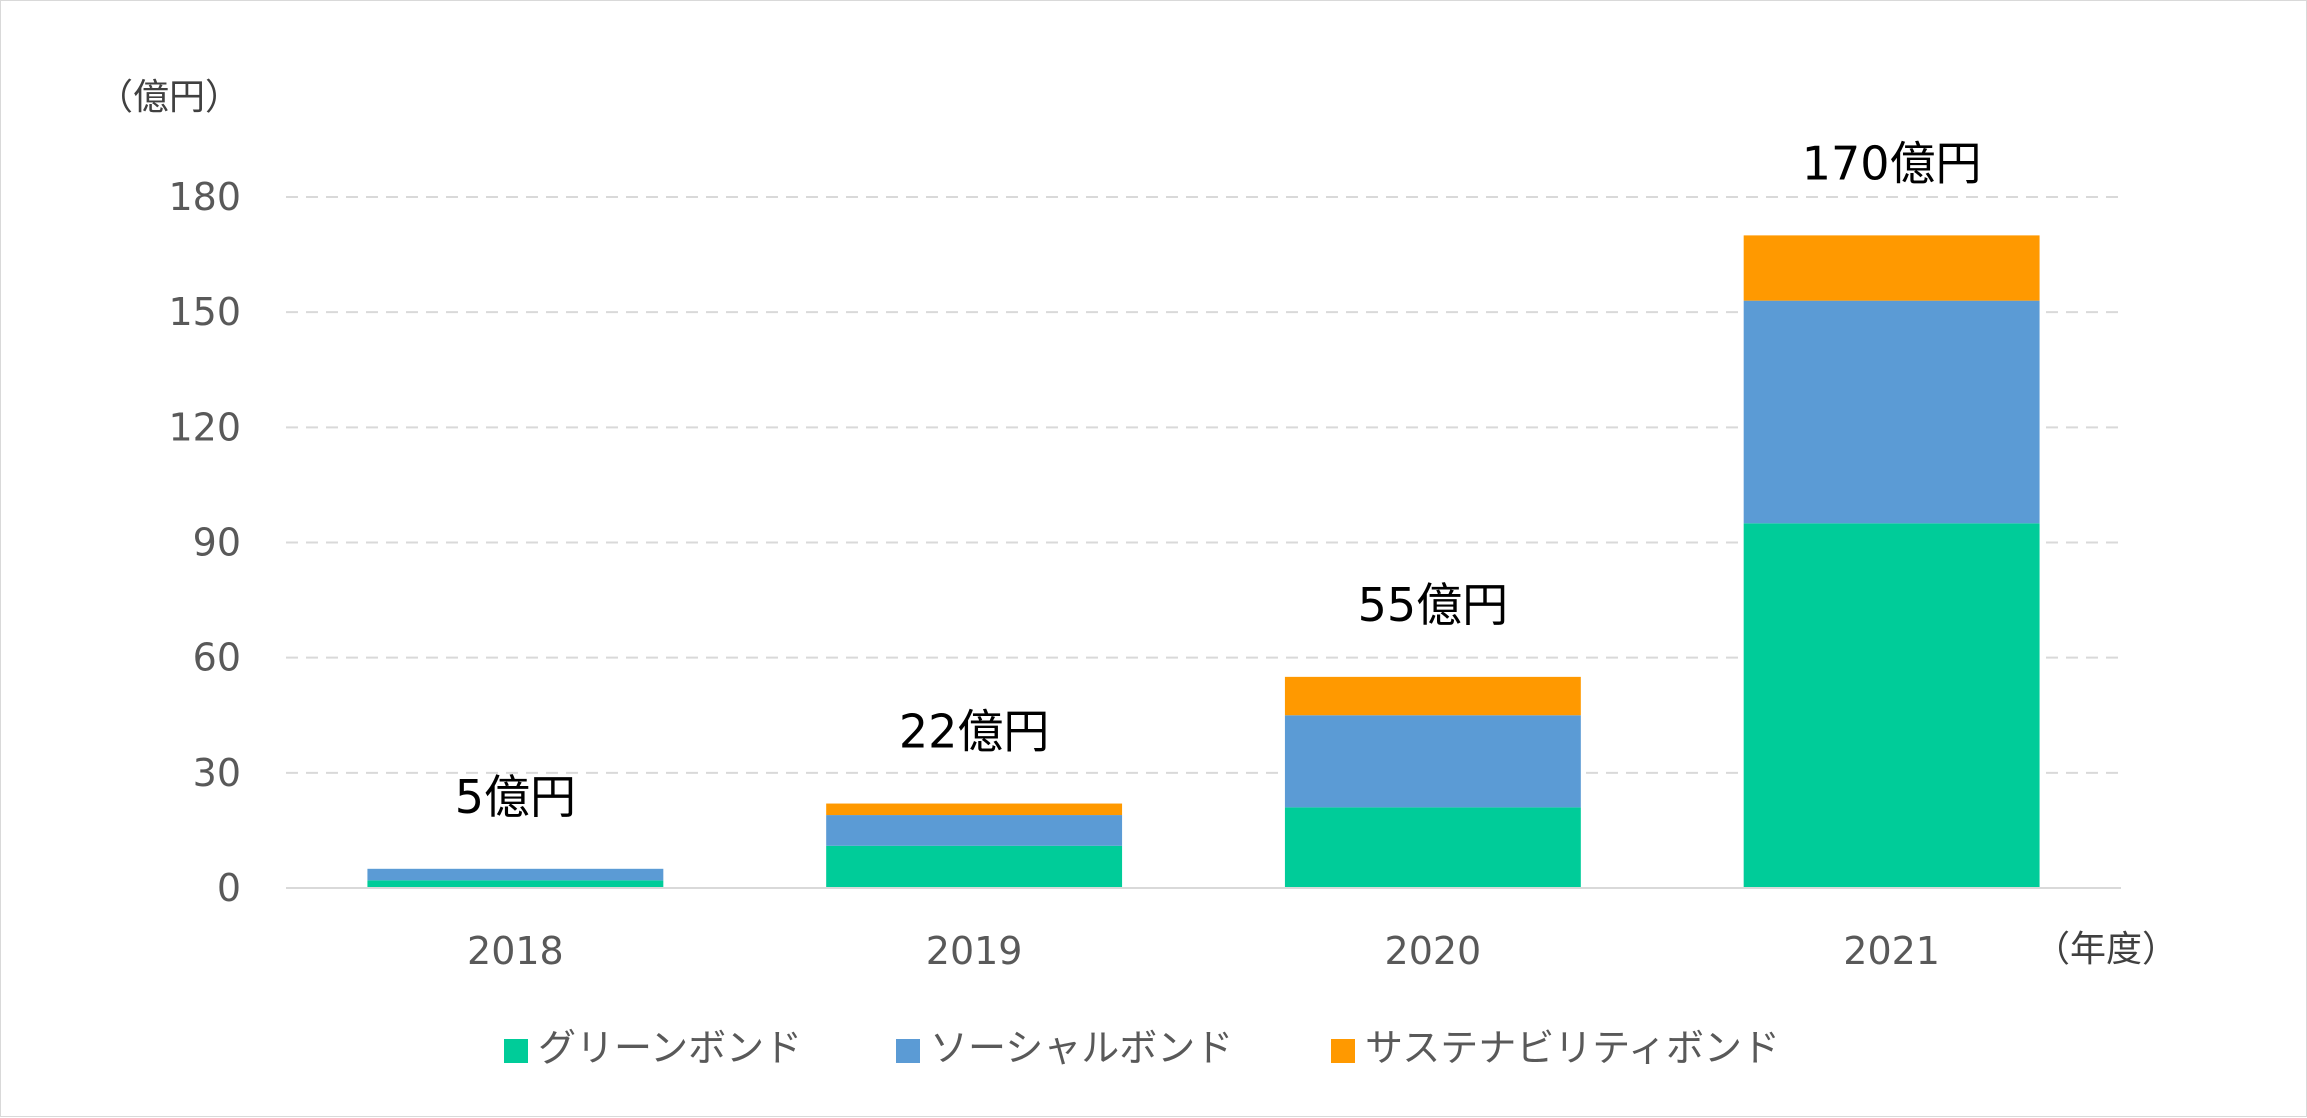 The width and height of the screenshot is (2307, 1118). What do you see at coordinates (974, 732) in the screenshot?
I see `total-label: 22億円` at bounding box center [974, 732].